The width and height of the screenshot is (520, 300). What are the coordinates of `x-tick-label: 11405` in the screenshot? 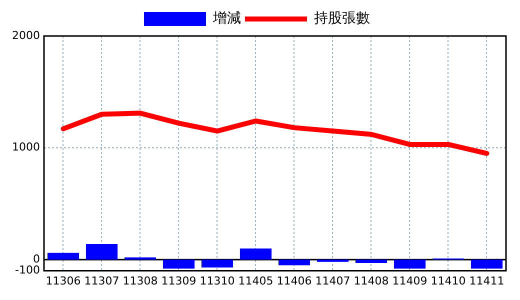 It's located at (256, 281).